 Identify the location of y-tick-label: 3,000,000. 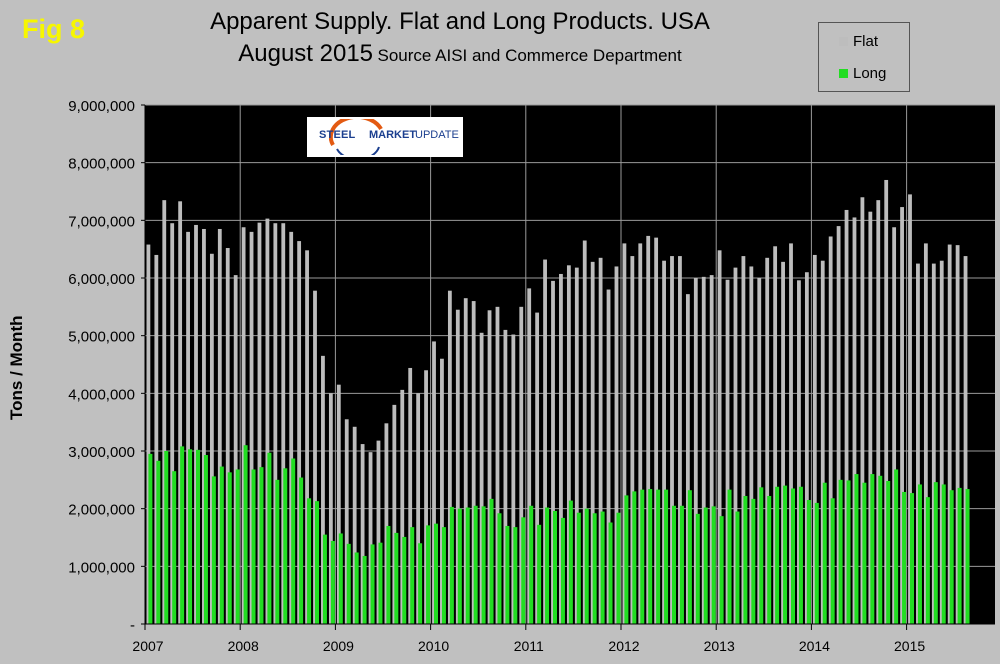
(101, 452).